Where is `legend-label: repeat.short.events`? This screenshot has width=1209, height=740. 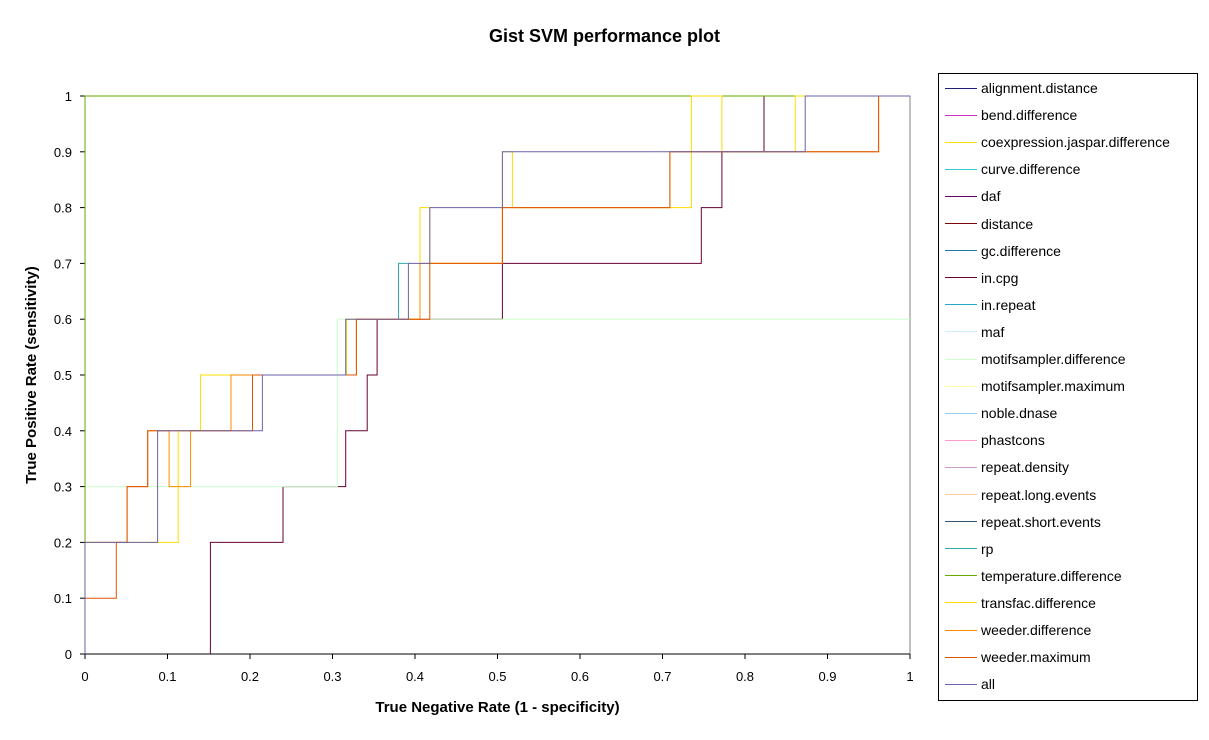
legend-label: repeat.short.events is located at coordinates (1041, 521).